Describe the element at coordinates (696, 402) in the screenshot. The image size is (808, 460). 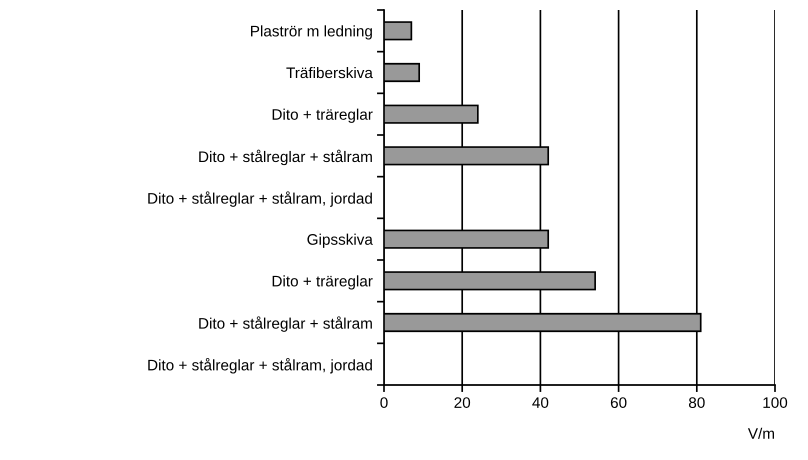
I see `x-tick-label: 80` at that location.